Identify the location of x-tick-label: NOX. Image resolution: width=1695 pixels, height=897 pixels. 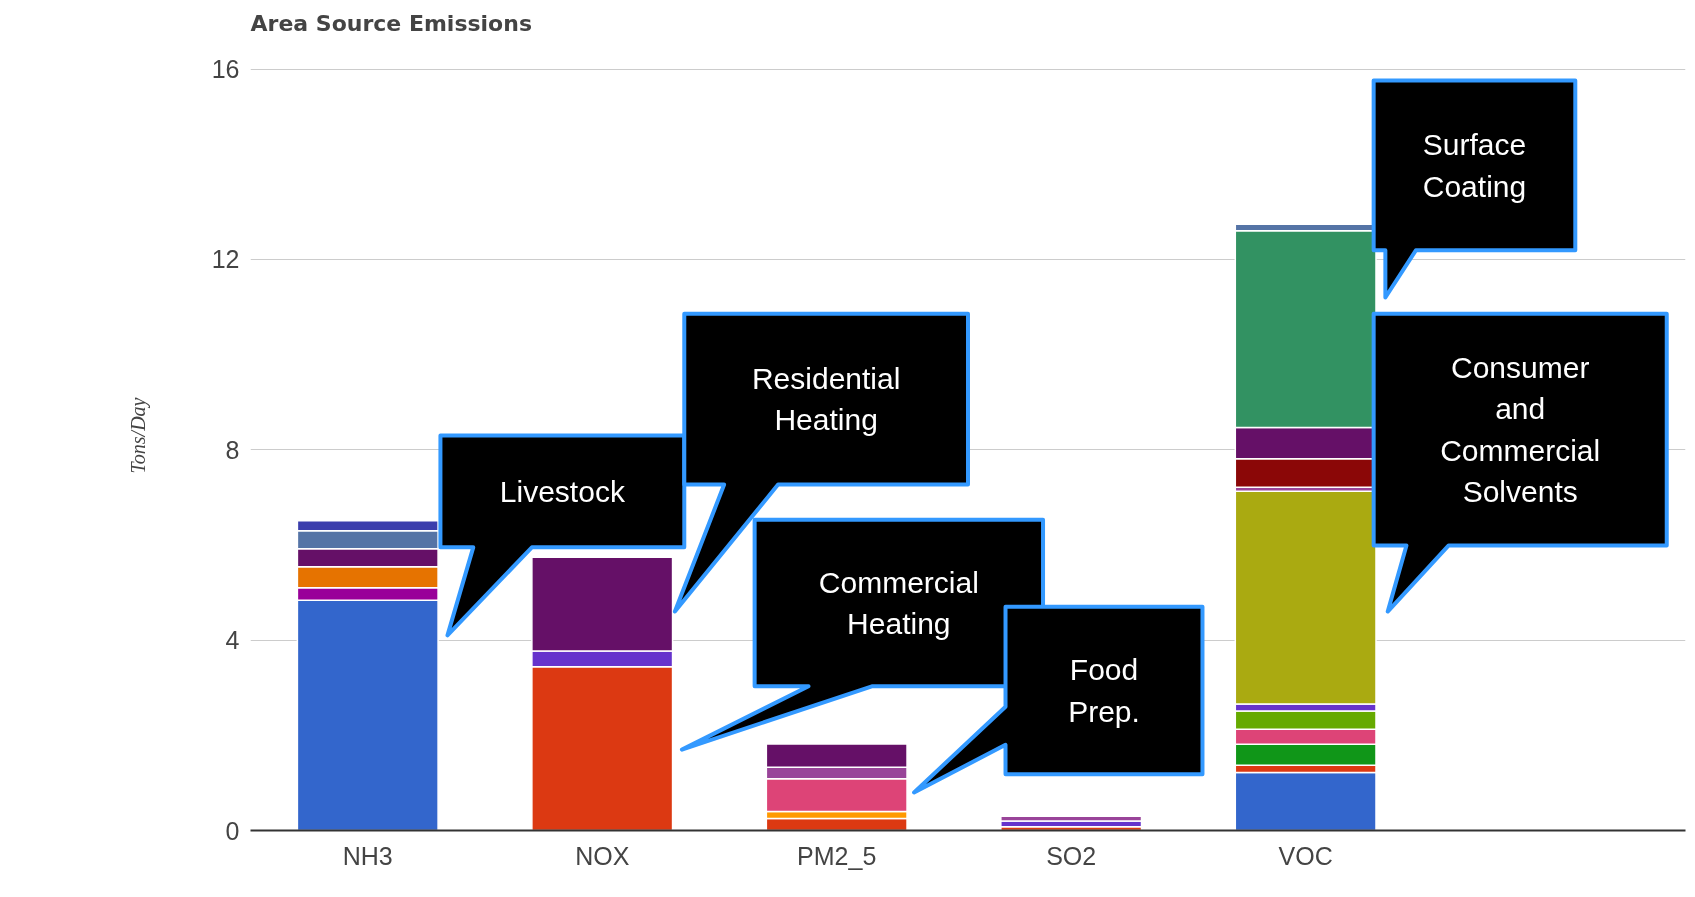
(602, 855).